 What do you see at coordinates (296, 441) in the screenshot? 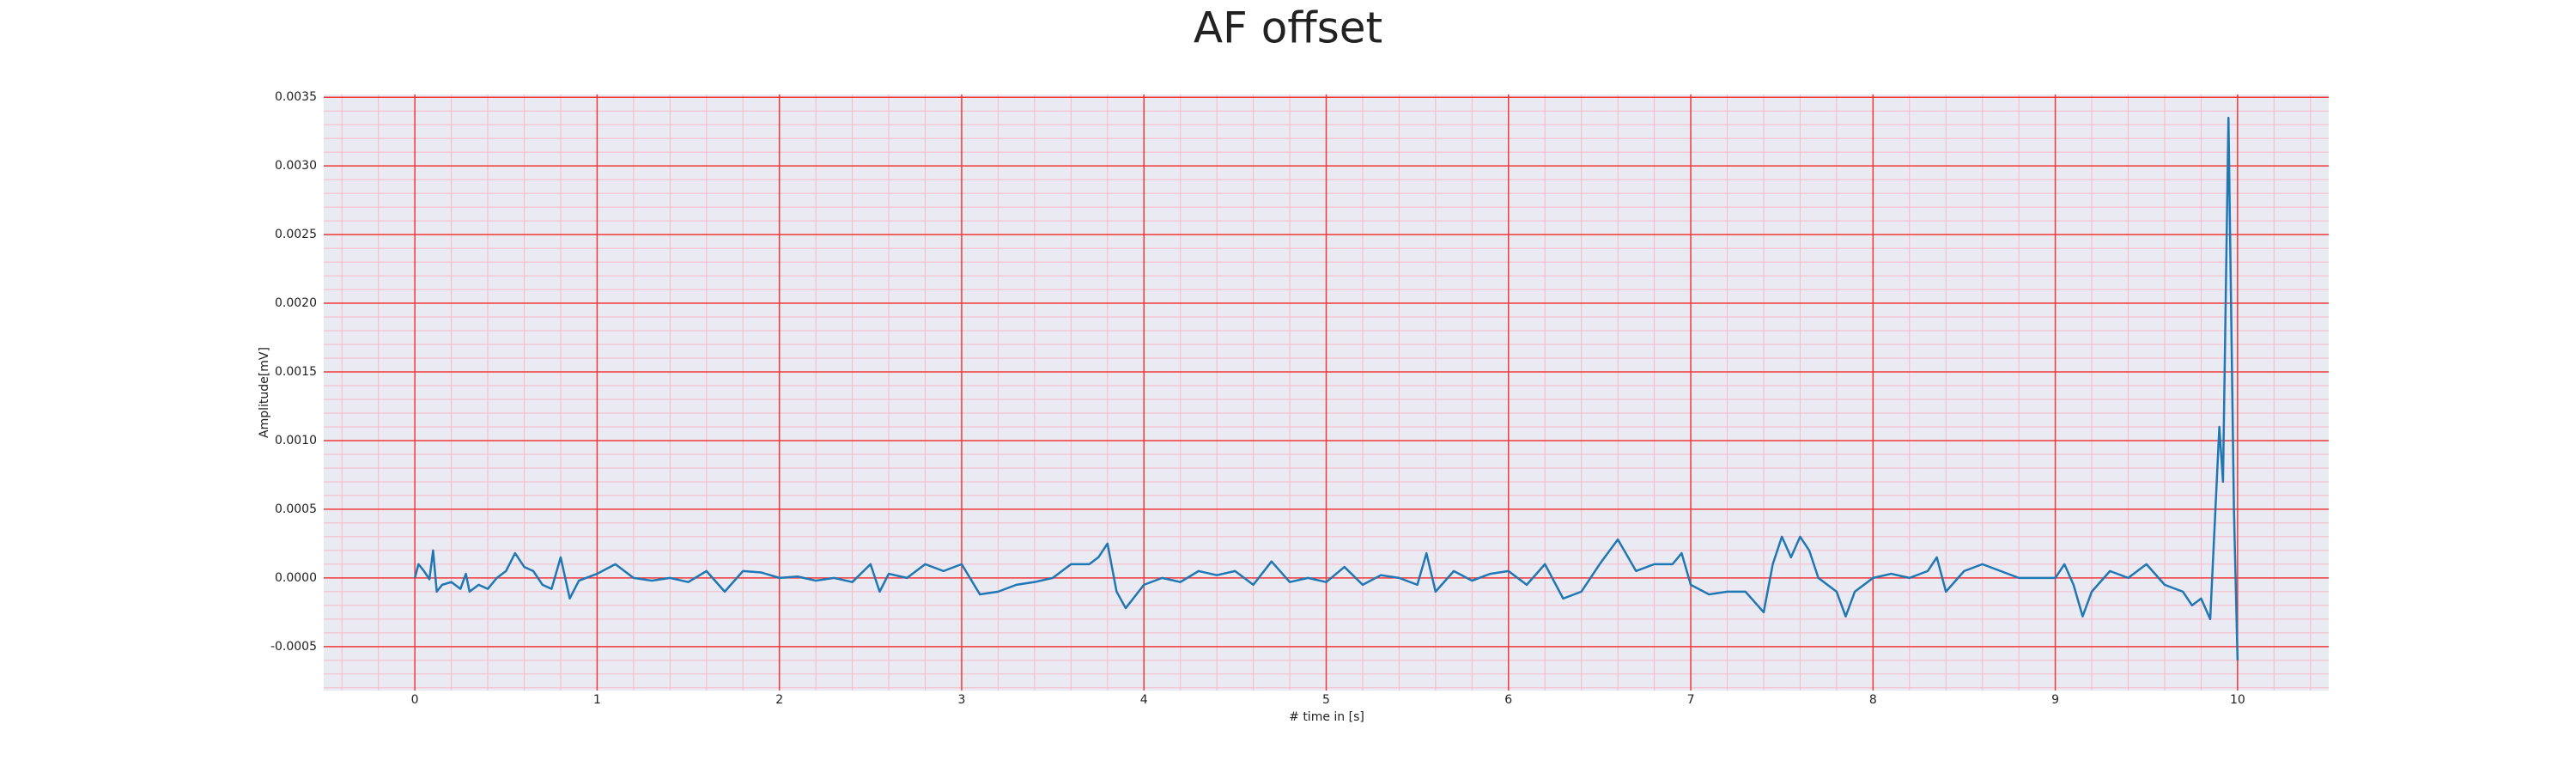
I see `y-tick-label: 0.0010` at bounding box center [296, 441].